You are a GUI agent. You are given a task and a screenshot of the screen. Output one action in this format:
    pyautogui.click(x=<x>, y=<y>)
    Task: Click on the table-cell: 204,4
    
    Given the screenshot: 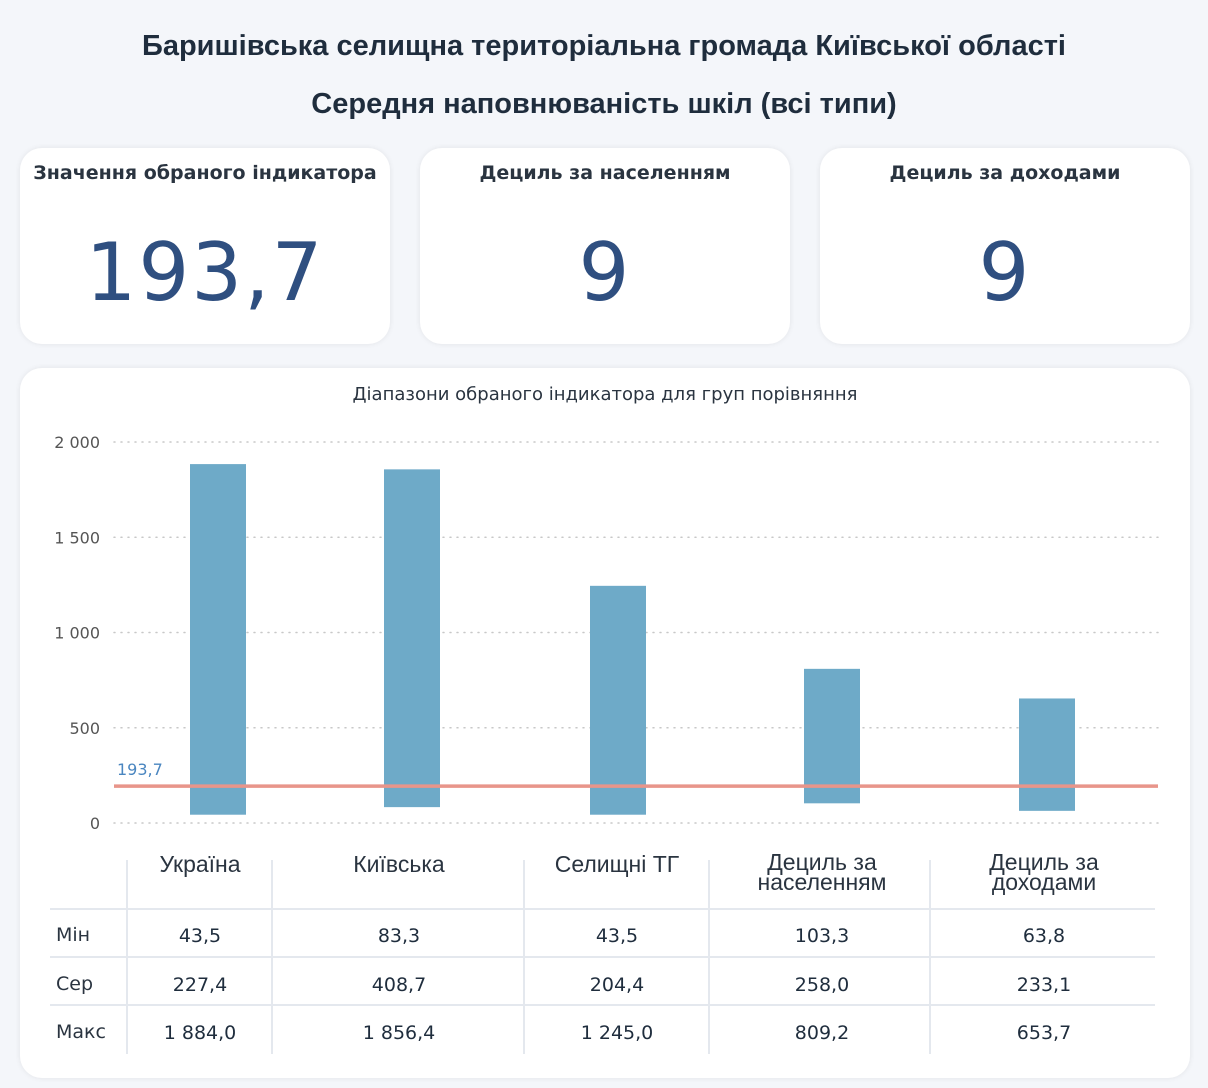 What is the action you would take?
    pyautogui.click(x=617, y=985)
    